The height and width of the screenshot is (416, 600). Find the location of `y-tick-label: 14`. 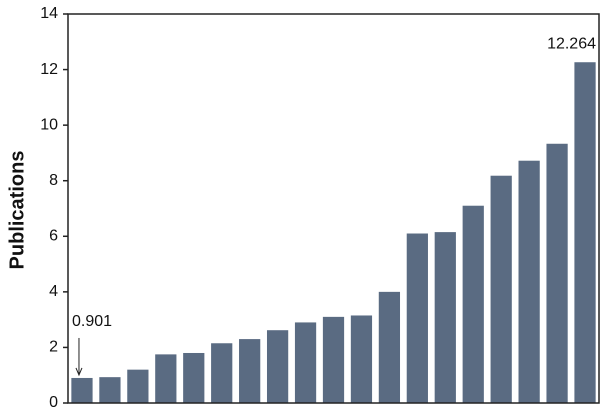

y-tick-label: 14 is located at coordinates (49, 13).